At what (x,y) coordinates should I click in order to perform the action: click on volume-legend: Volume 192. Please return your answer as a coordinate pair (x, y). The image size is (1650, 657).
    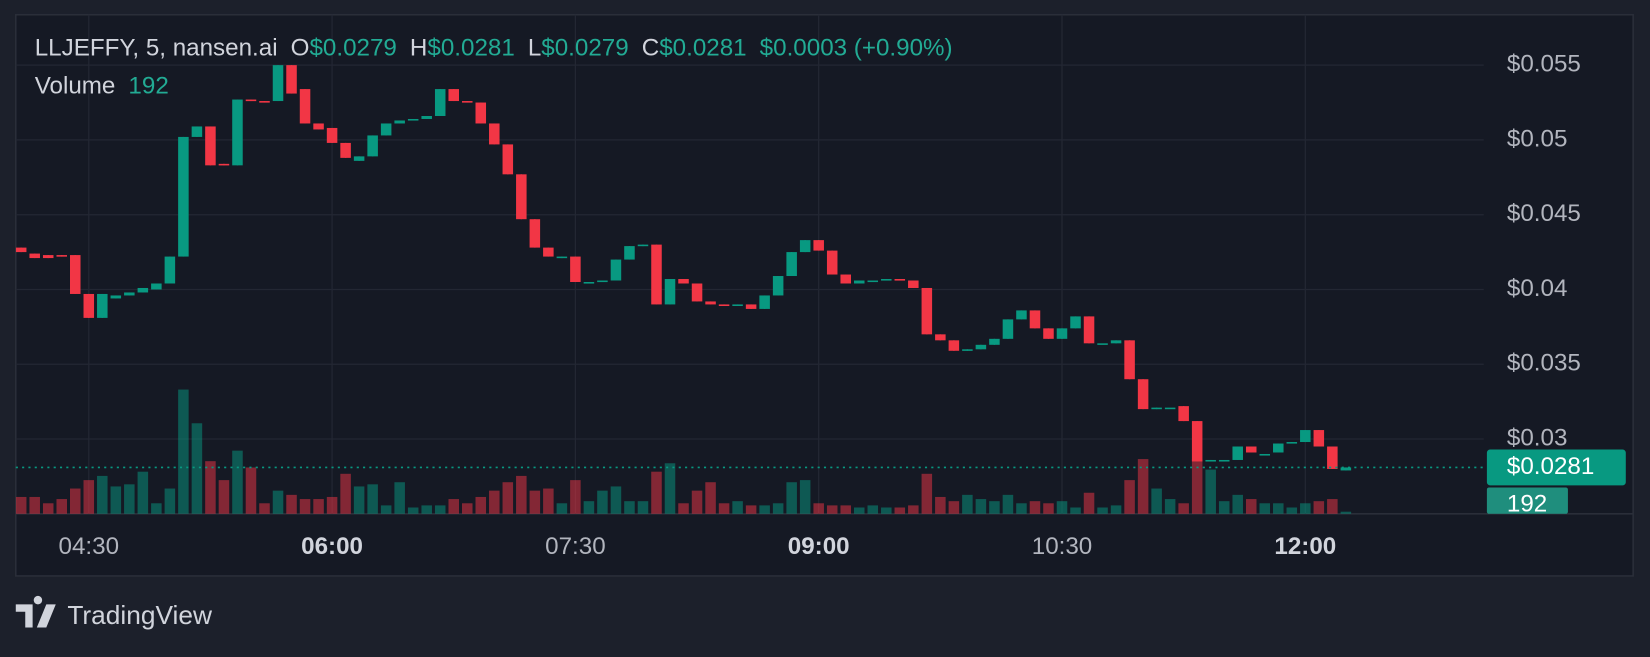
    Looking at the image, I should click on (102, 86).